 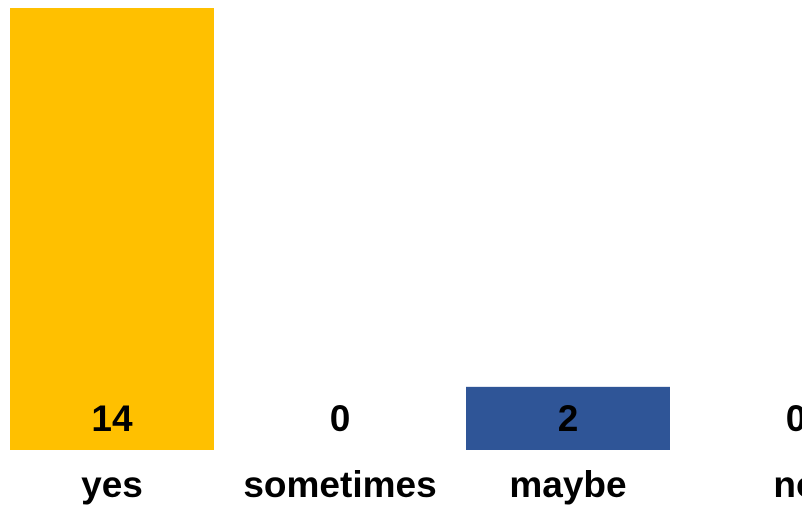 What do you see at coordinates (794, 418) in the screenshot?
I see `value-label-no: 0` at bounding box center [794, 418].